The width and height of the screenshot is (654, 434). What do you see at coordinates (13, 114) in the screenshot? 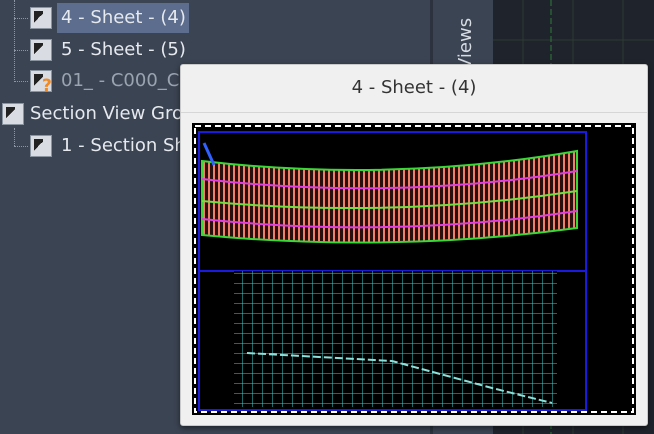
I see `group-icon` at bounding box center [13, 114].